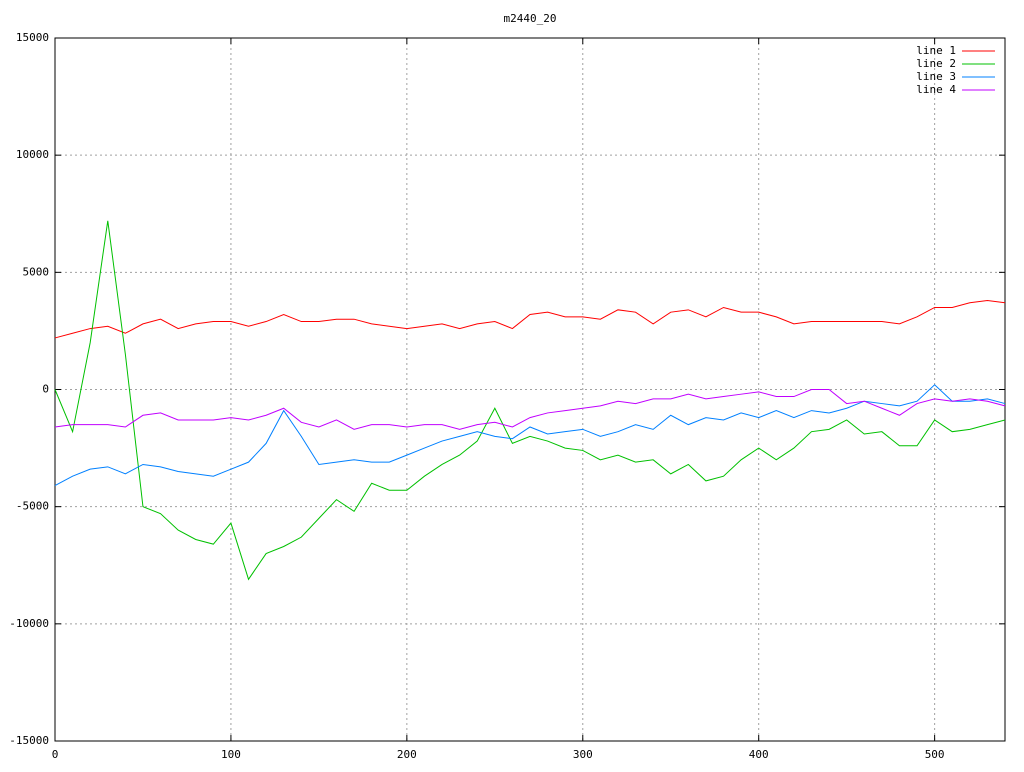  What do you see at coordinates (36, 271) in the screenshot?
I see `y-tick-label: 5000` at bounding box center [36, 271].